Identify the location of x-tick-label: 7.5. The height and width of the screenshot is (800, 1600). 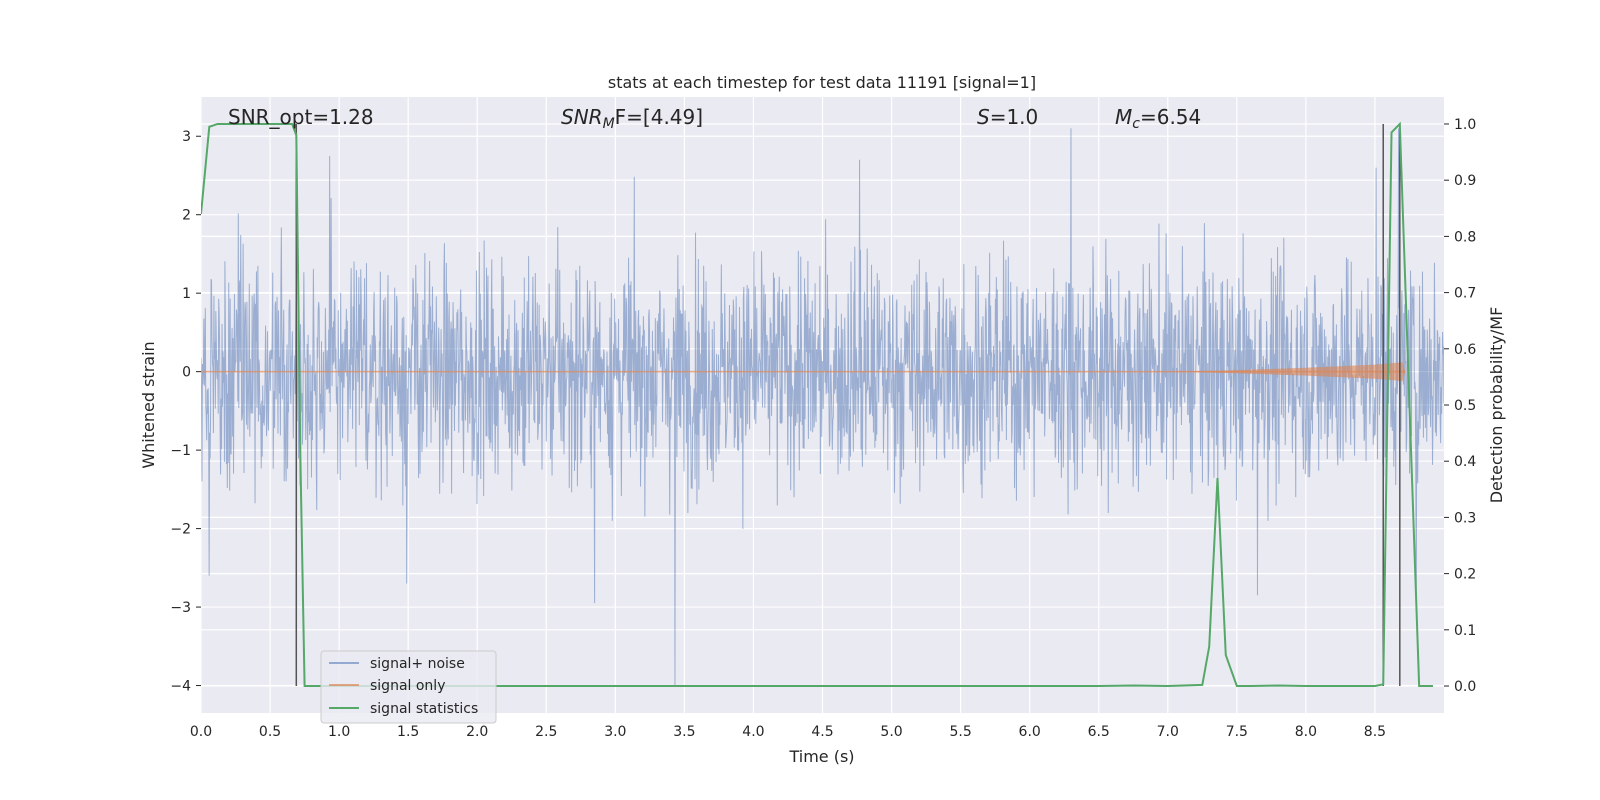
(1237, 732).